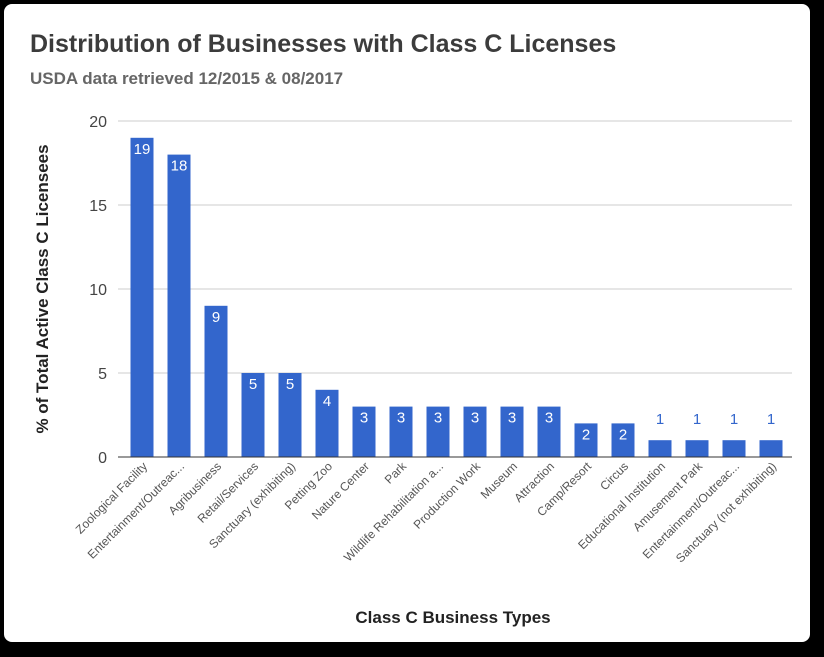 This screenshot has width=824, height=657. I want to click on chart-subtitle: USDA data retrieved 12/2015 & 08/2017, so click(187, 78).